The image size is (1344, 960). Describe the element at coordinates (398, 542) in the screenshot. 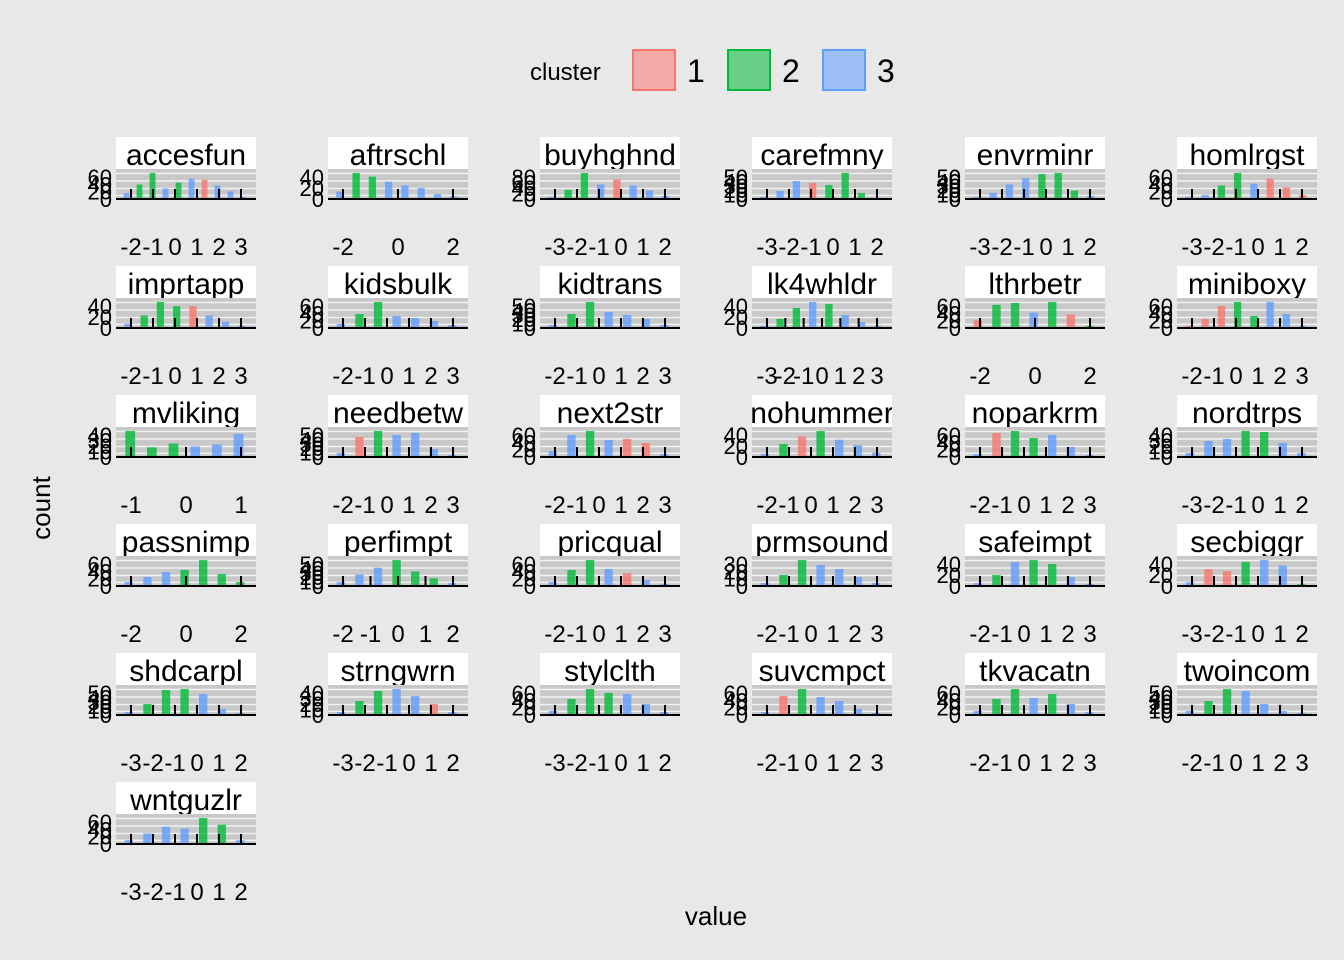

I see `facet-title: perfimpt` at that location.